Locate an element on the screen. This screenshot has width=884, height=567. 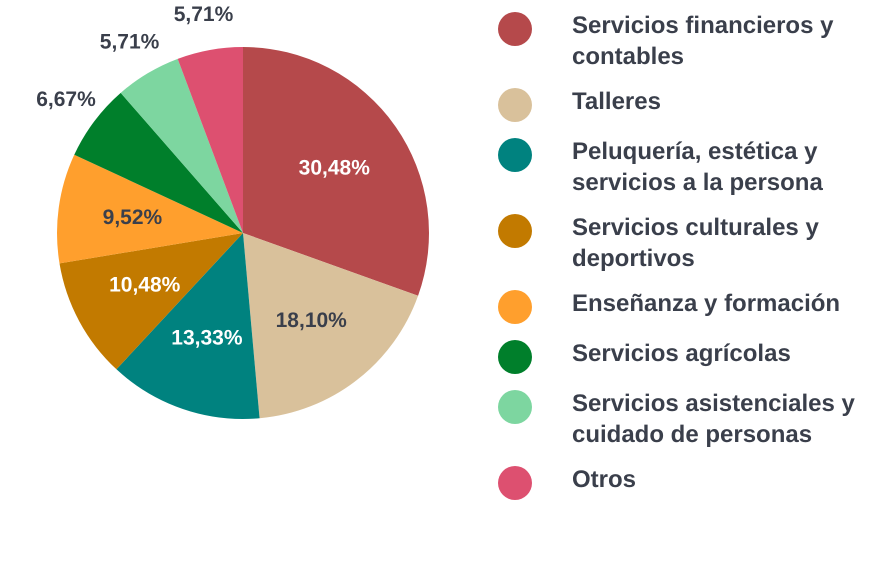
legend-label: Talleres is located at coordinates (616, 102).